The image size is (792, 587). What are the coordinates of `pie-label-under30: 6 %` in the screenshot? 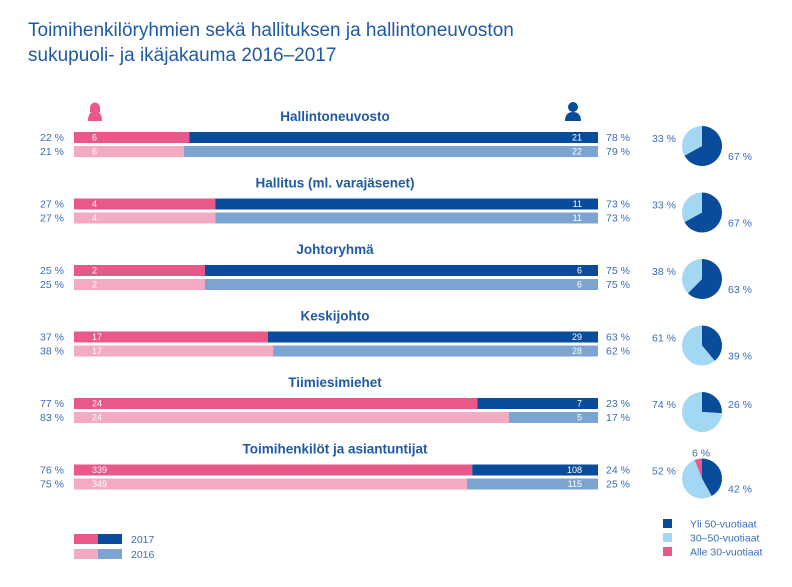 It's located at (701, 454).